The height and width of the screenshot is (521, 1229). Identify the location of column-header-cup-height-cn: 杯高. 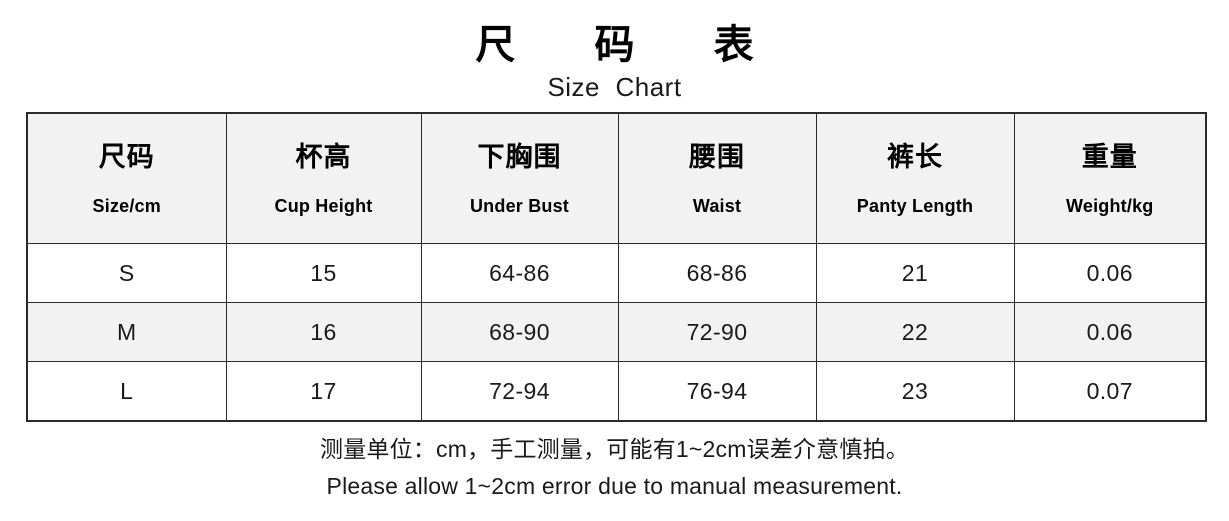
(323, 156).